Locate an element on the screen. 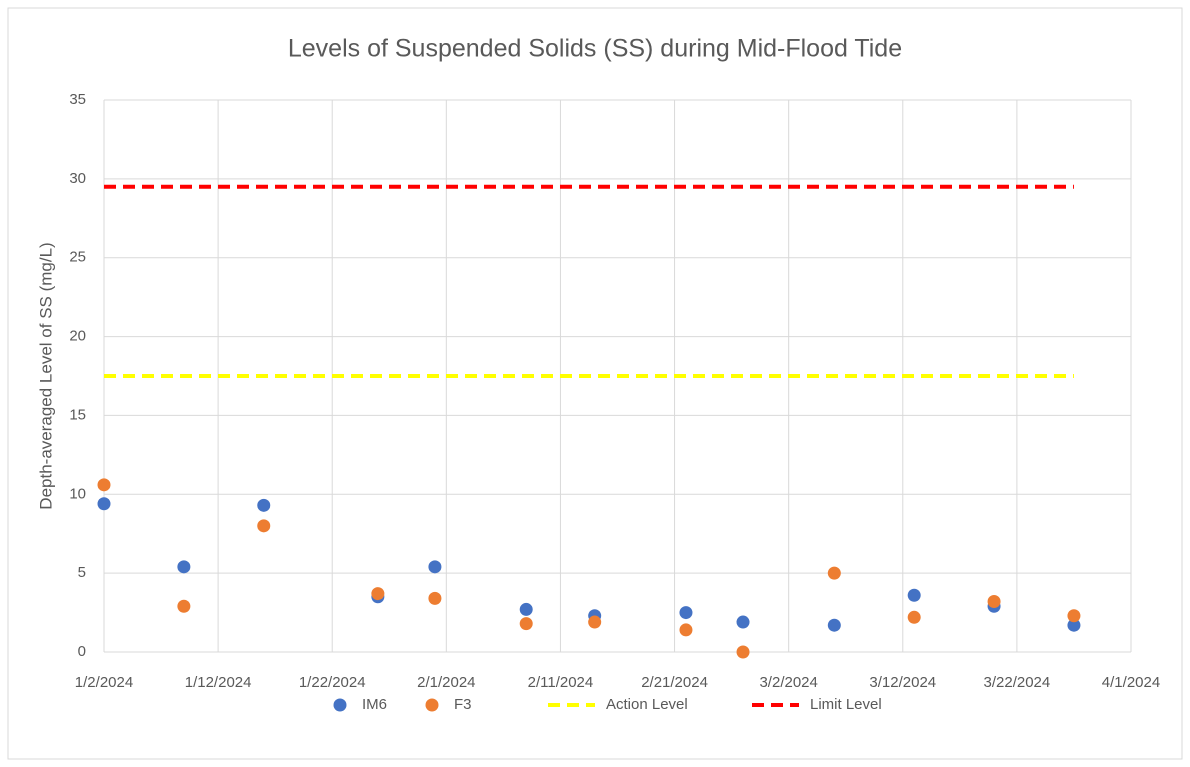  y-tick-label: 5 is located at coordinates (82, 572).